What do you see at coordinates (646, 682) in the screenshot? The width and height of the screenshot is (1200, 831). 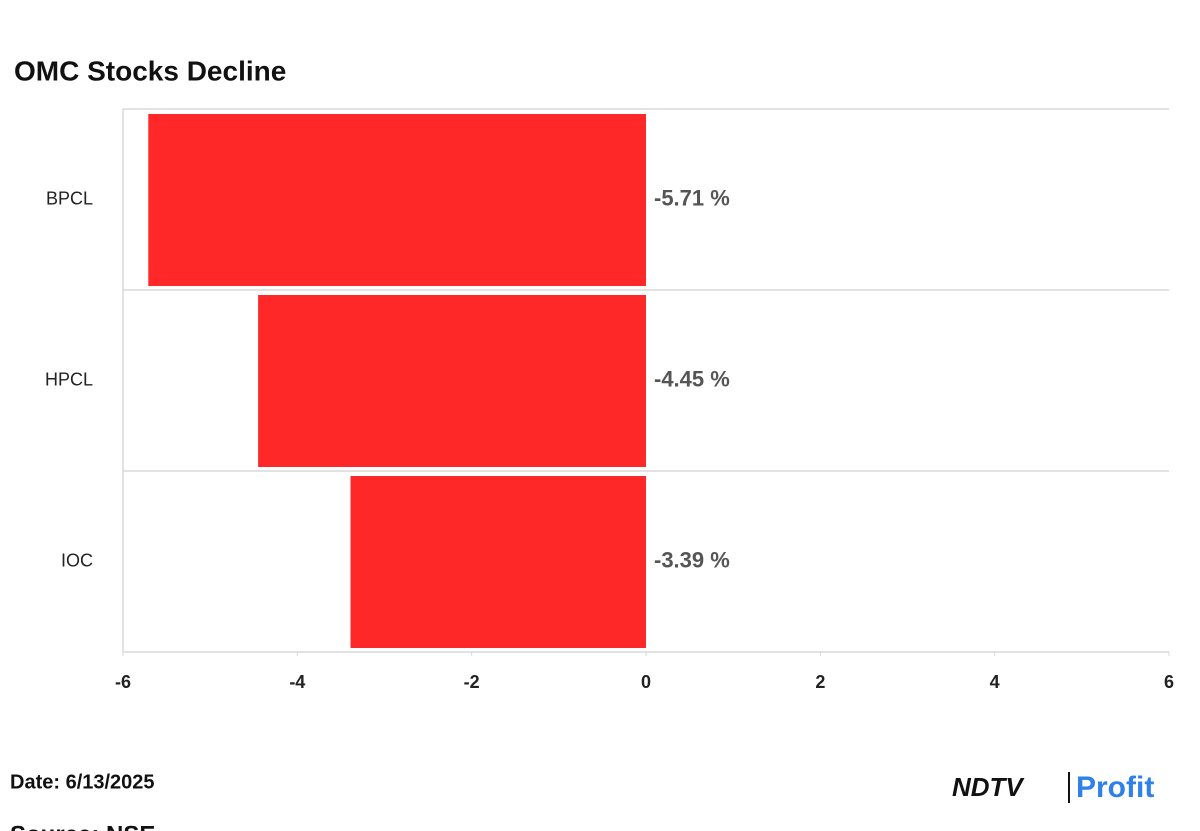 I see `x-tick-label: 0` at bounding box center [646, 682].